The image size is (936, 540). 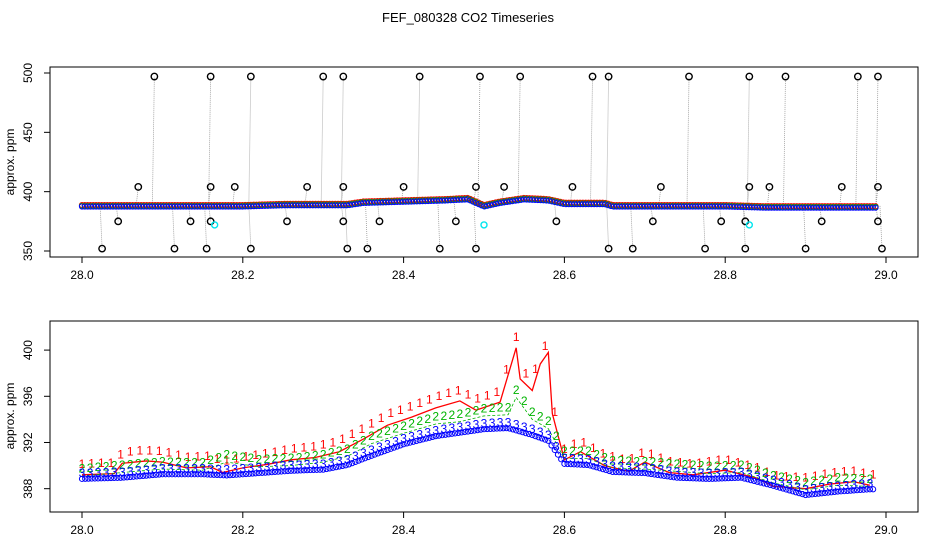 I want to click on top-x-tick-label: 28.6, so click(x=565, y=275).